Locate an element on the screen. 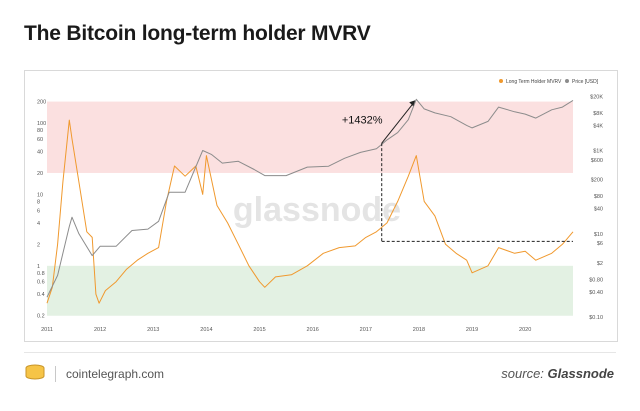  legend-label: Price [USD] is located at coordinates (585, 82).